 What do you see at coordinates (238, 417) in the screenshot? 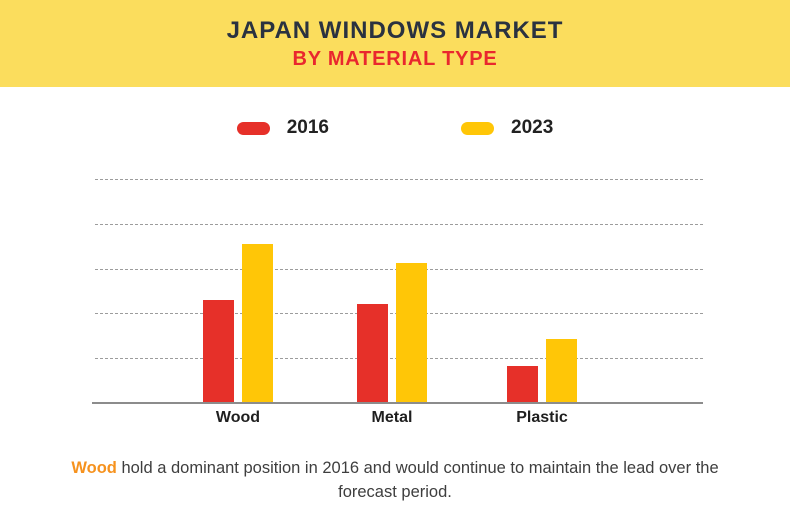
I see `x-axis-label-wood: Wood` at bounding box center [238, 417].